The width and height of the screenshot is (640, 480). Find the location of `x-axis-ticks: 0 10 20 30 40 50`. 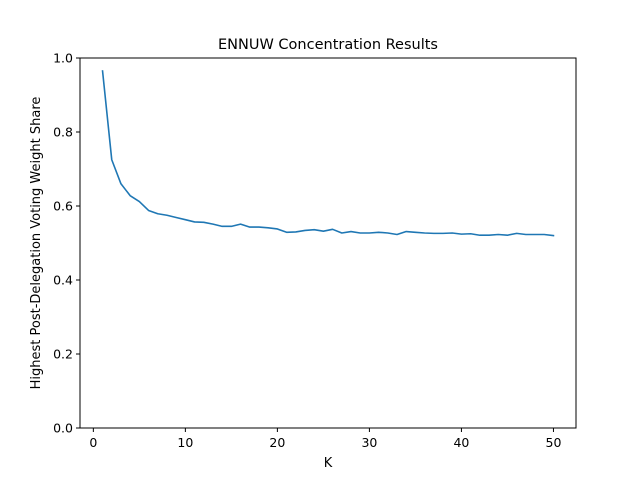

x-axis-ticks: 0 10 20 30 40 50 is located at coordinates (325, 439).